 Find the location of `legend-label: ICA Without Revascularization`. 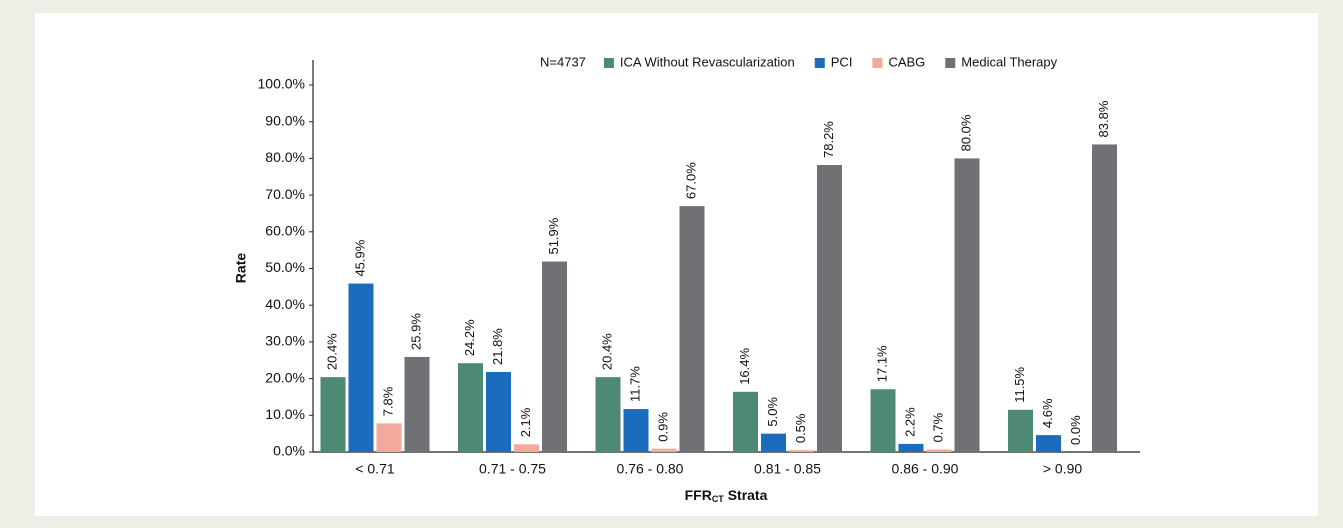

legend-label: ICA Without Revascularization is located at coordinates (707, 61).